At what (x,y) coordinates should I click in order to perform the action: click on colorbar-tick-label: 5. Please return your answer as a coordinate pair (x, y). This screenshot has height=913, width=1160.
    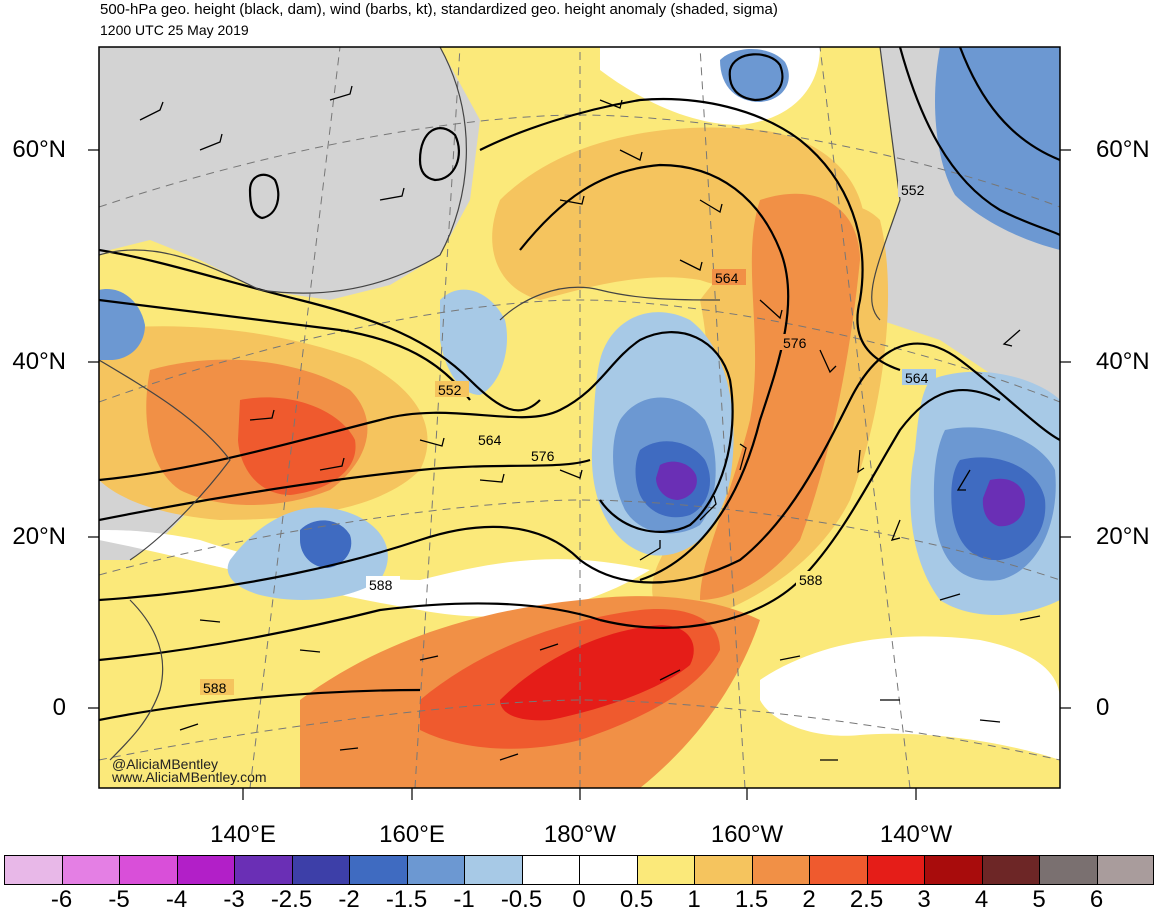
    Looking at the image, I should click on (1039, 899).